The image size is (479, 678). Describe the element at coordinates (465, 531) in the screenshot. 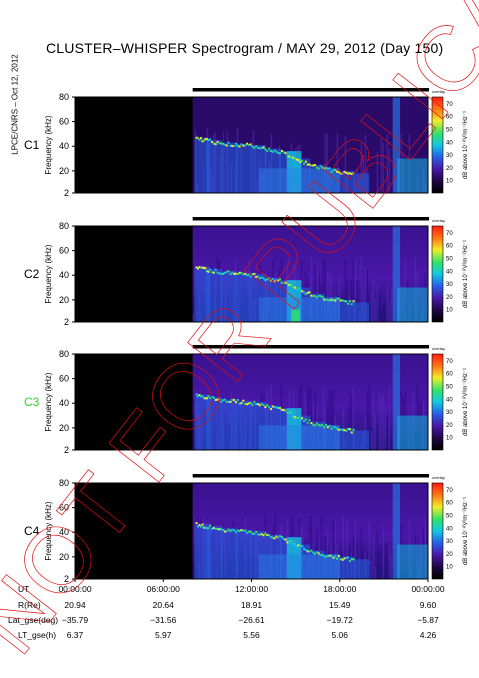

I see `colorbar-label: dB above 10⁻⁸V²m⁻²Hz⁻¹` at that location.